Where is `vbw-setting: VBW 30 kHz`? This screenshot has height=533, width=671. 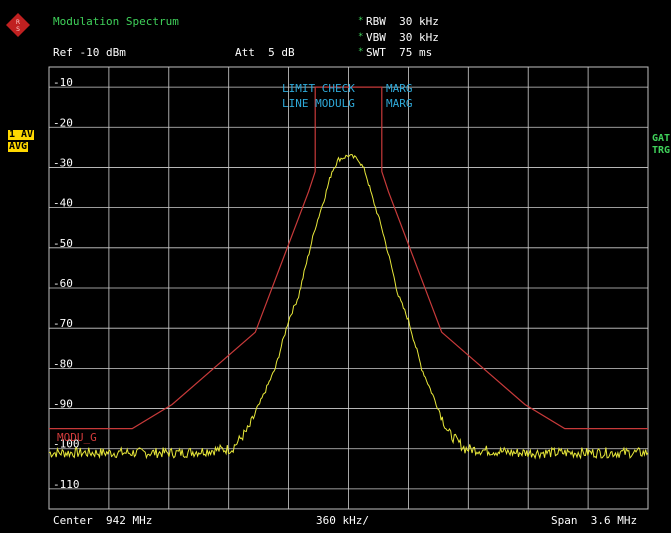 vbw-setting: VBW 30 kHz is located at coordinates (402, 37).